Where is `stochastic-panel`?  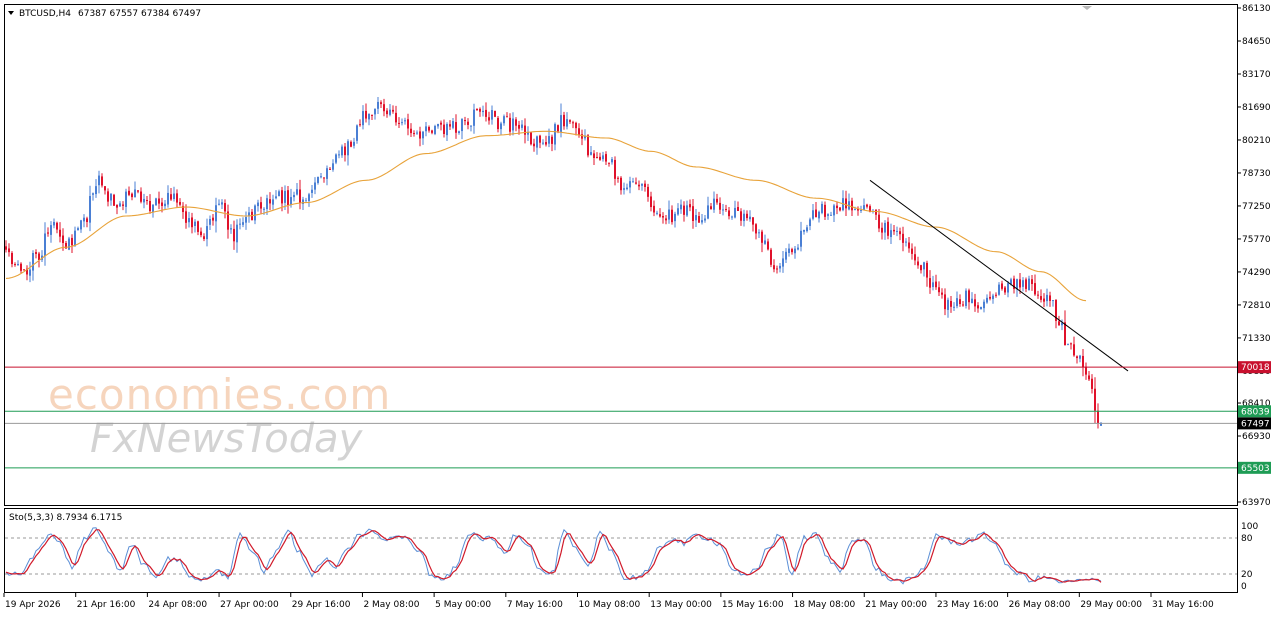
stochastic-panel is located at coordinates (621, 556).